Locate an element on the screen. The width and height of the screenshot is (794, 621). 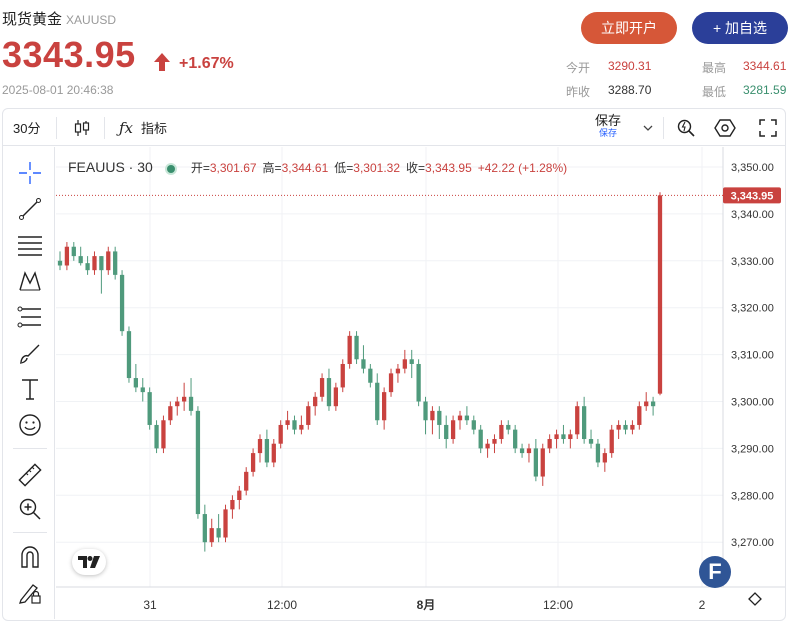
emoji-icon is located at coordinates (30, 425).